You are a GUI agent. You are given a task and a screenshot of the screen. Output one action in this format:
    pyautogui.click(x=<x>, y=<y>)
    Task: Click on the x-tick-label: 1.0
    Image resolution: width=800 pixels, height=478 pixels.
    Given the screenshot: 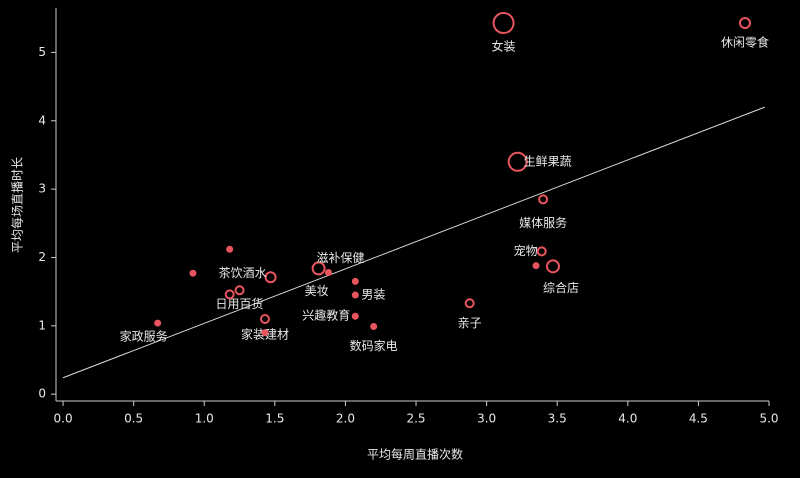 What is the action you would take?
    pyautogui.click(x=204, y=419)
    